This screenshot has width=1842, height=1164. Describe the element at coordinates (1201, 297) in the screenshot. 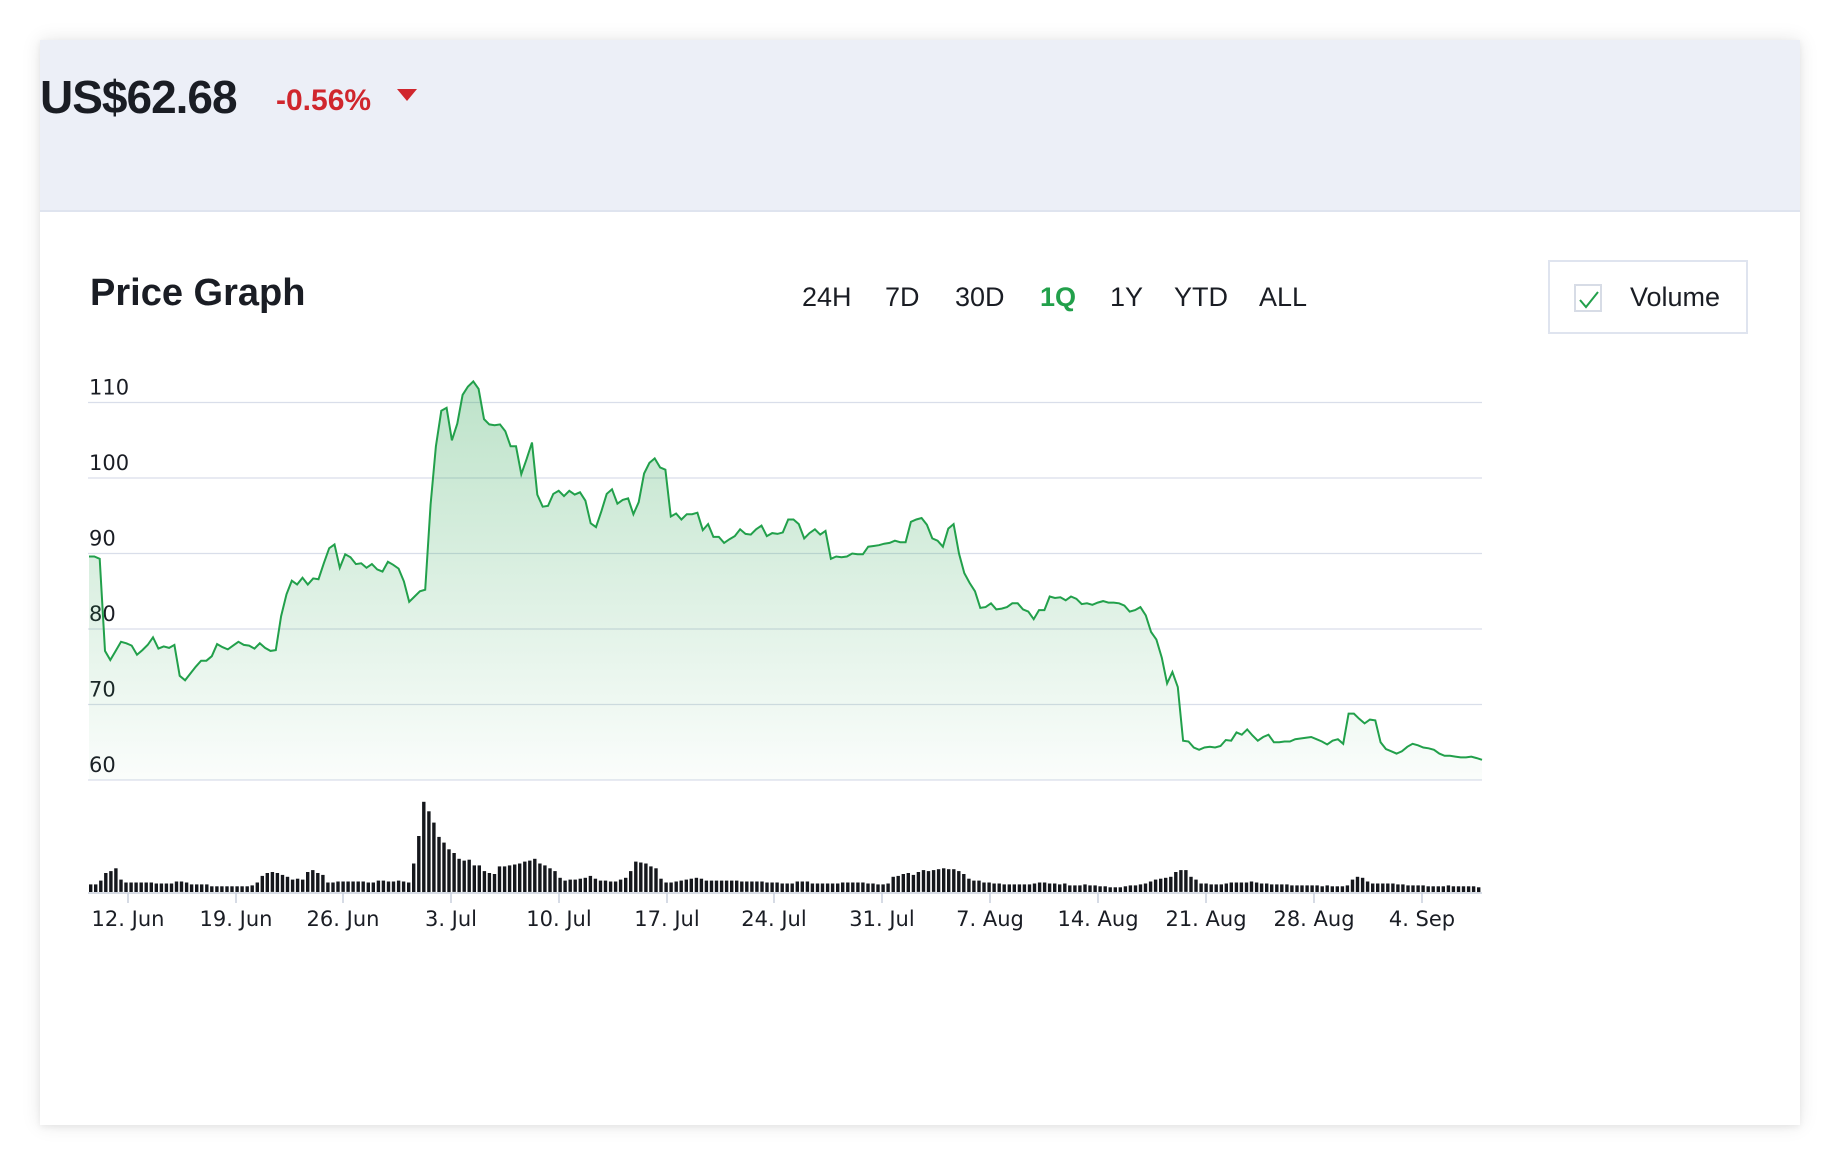

I see `range-ytd: YTD` at that location.